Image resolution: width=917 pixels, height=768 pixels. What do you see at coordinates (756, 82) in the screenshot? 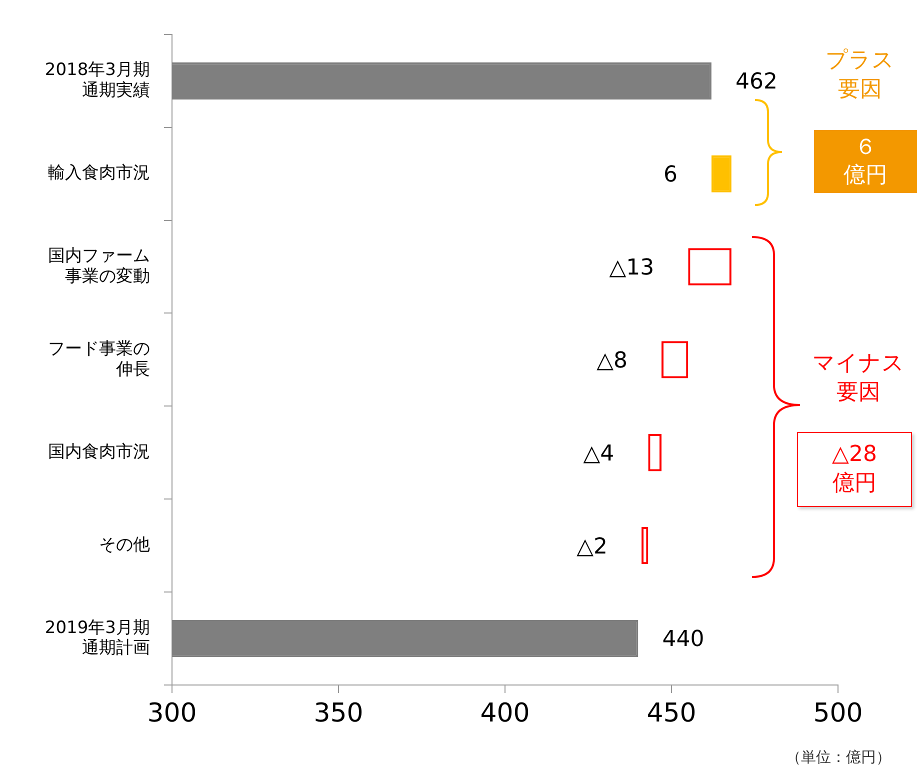
I see `data-label: 462` at bounding box center [756, 82].